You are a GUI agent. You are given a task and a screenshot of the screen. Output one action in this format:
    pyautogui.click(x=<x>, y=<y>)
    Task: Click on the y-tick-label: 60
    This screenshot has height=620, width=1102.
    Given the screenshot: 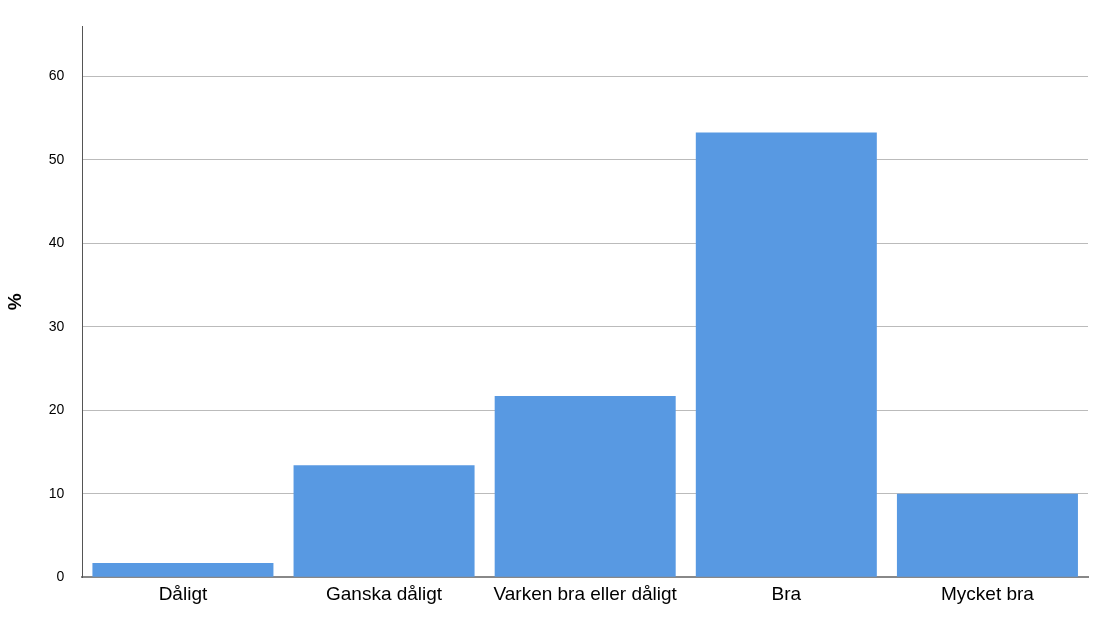 What is the action you would take?
    pyautogui.click(x=56, y=75)
    